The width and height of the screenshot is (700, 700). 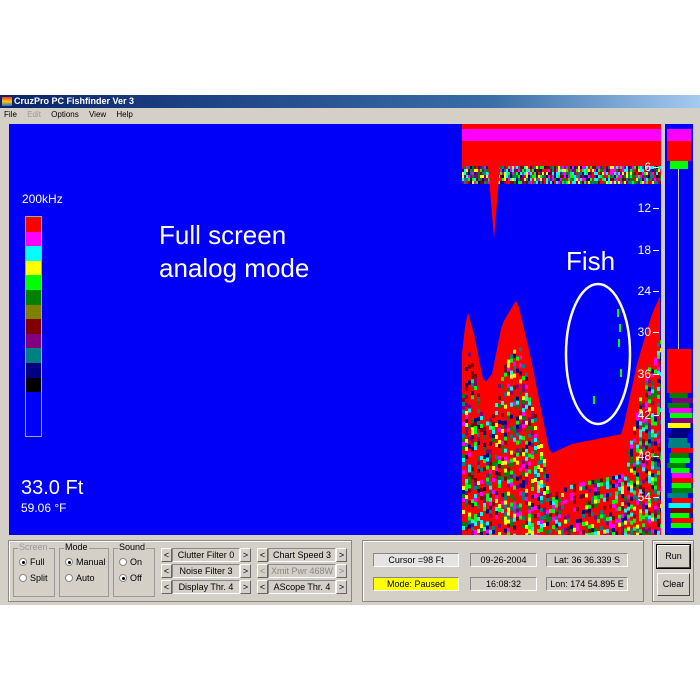 What do you see at coordinates (130, 578) in the screenshot?
I see `sound-off-radio: Off` at bounding box center [130, 578].